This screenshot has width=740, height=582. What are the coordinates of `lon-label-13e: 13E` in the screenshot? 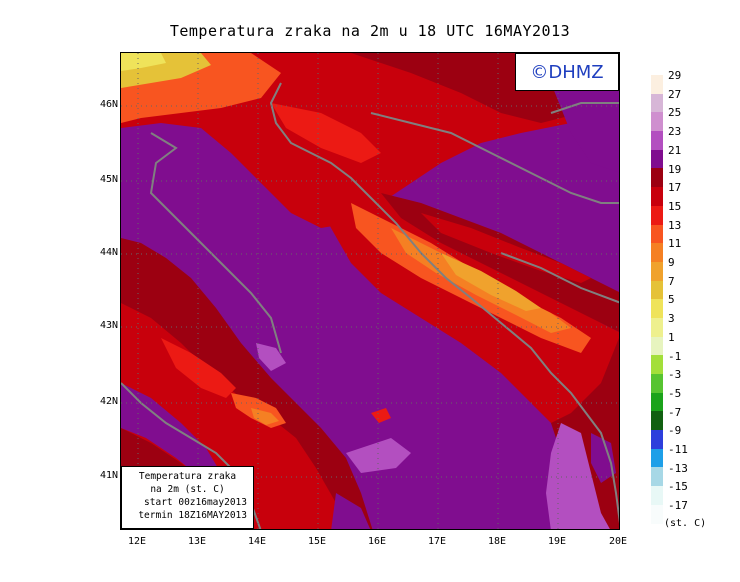 It's located at (197, 541).